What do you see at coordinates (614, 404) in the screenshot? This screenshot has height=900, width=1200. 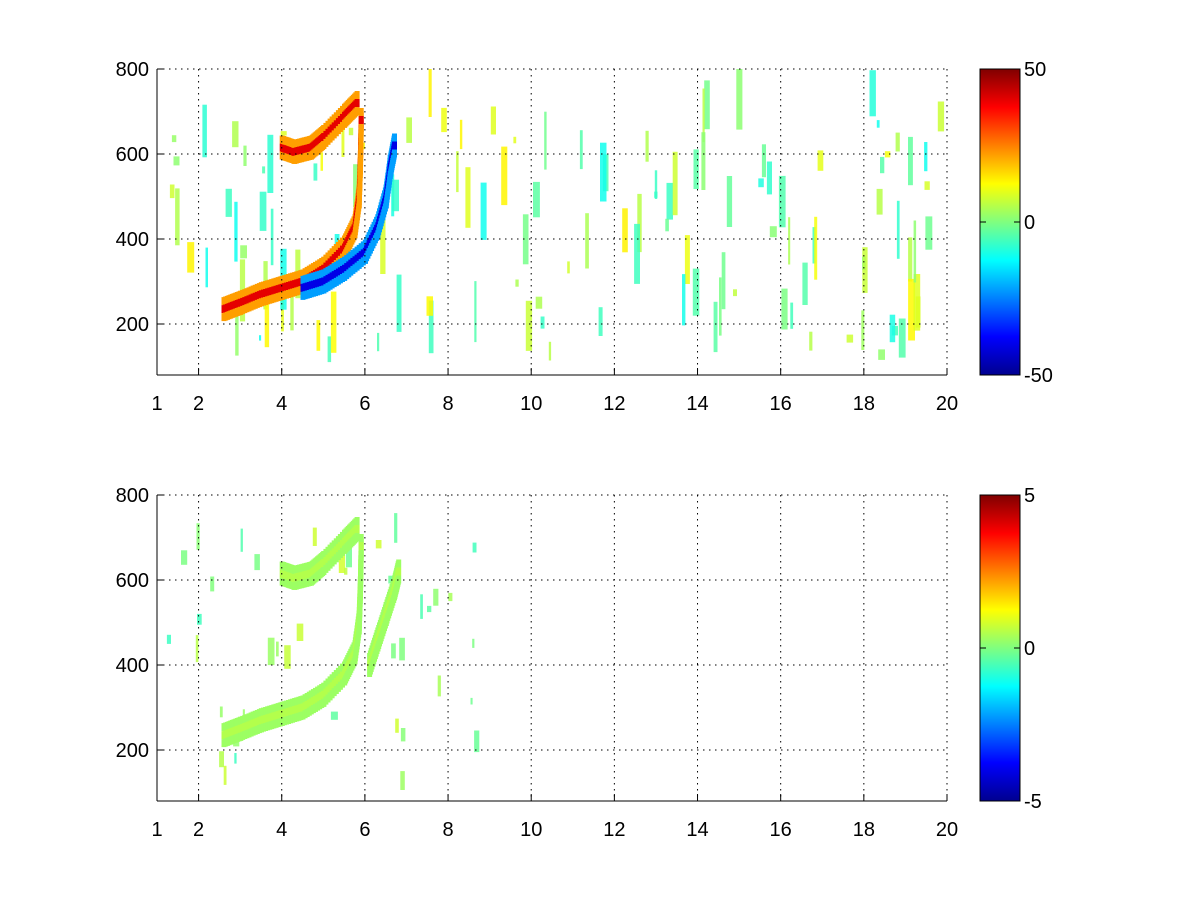 I see `x-tick-label: 12` at bounding box center [614, 404].